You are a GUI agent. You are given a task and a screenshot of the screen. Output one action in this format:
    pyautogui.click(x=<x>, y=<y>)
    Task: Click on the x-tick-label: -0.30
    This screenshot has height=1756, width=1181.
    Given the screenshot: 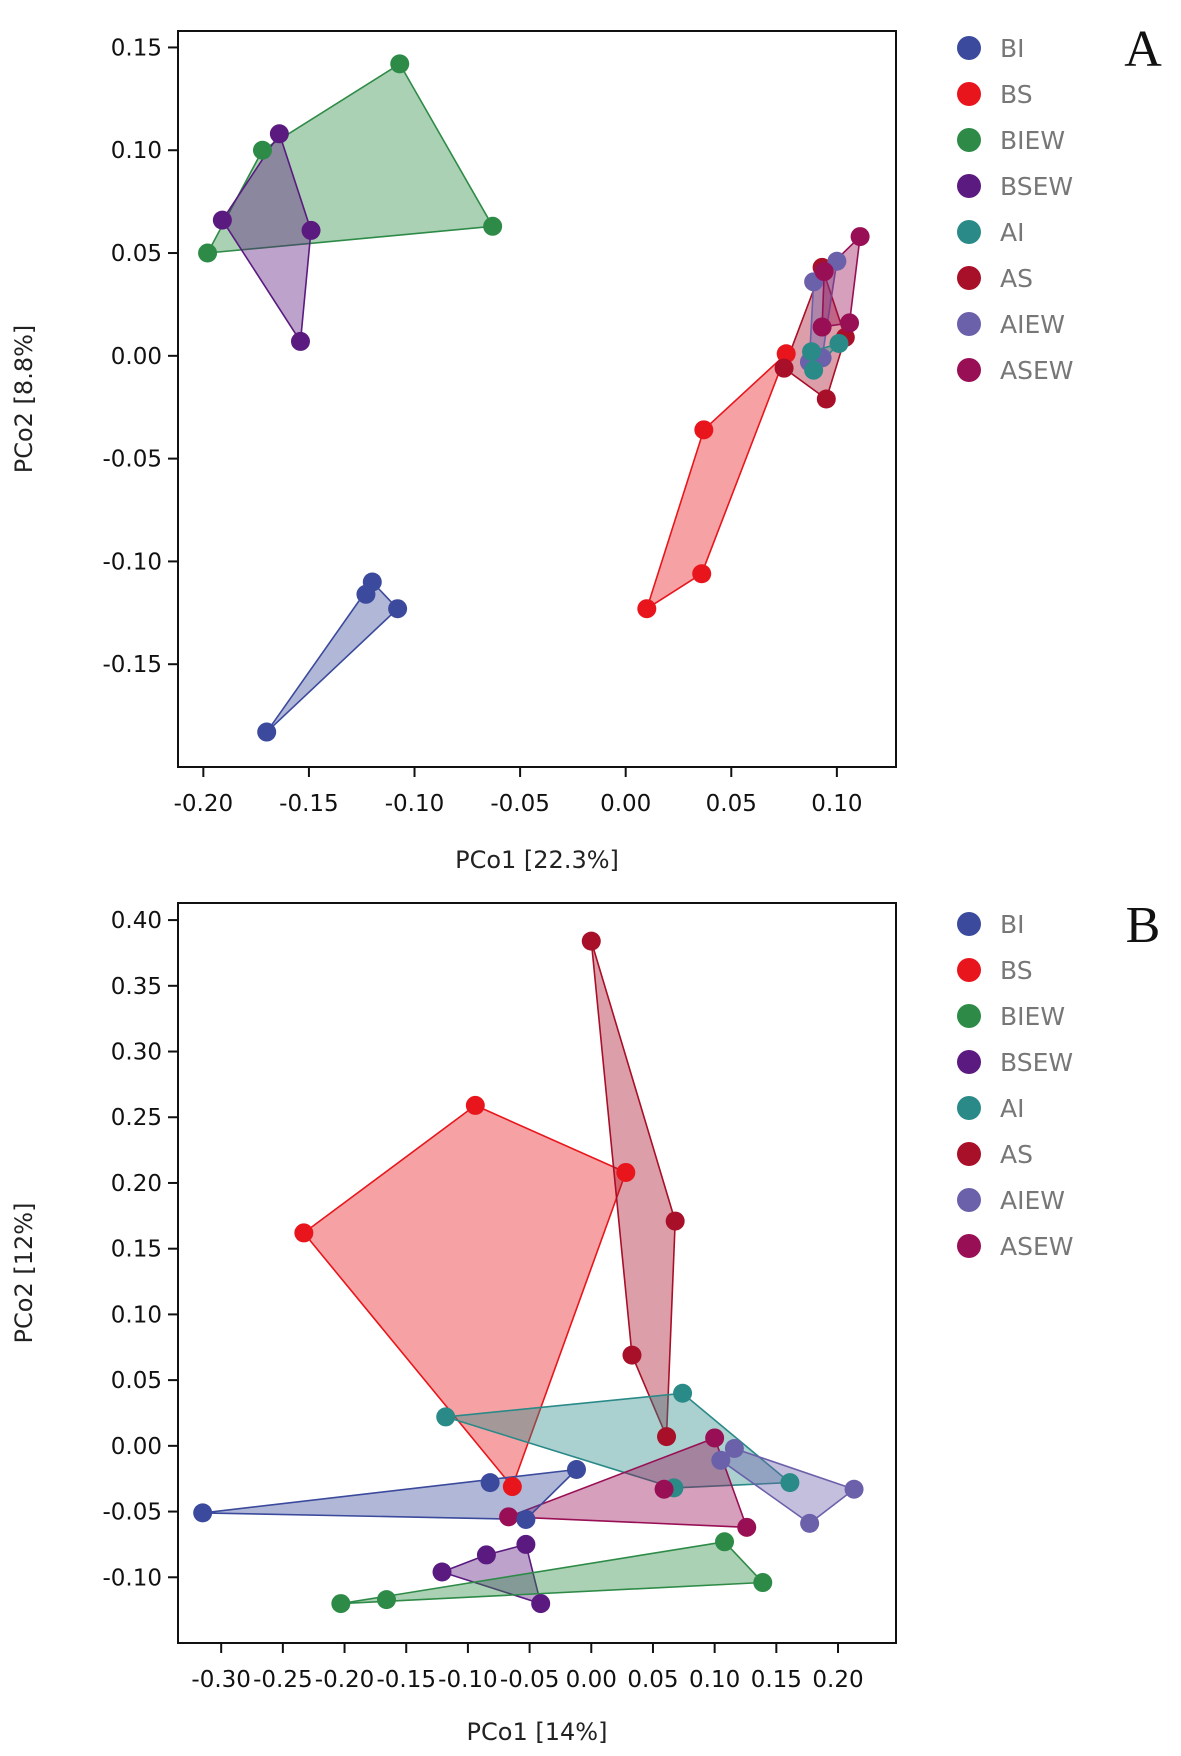 What is the action you would take?
    pyautogui.click(x=221, y=1680)
    